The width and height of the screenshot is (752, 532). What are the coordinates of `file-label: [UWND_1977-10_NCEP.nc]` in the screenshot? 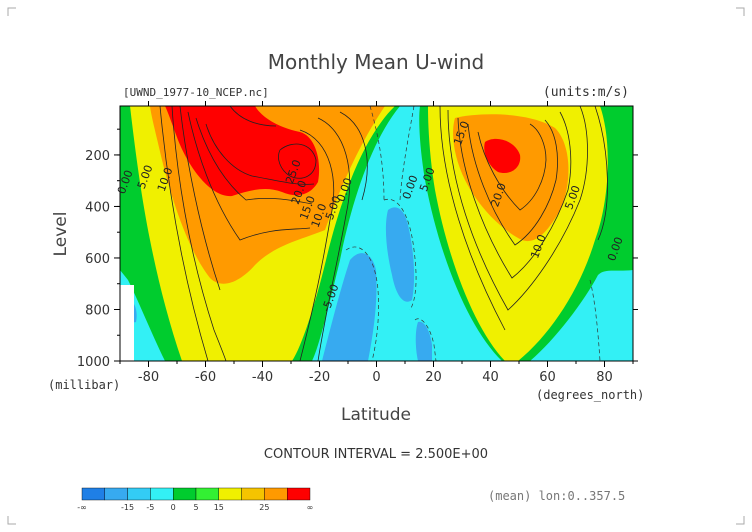 It's located at (196, 92).